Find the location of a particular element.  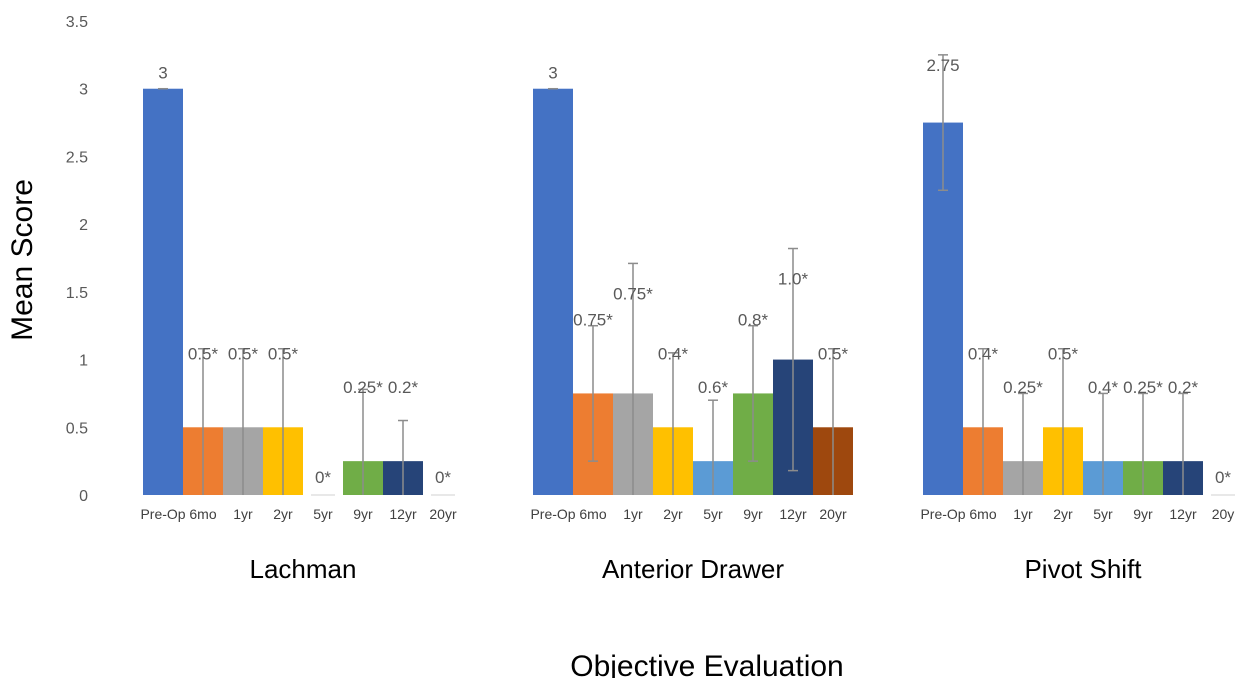

data-label: 1.0* is located at coordinates (793, 279).